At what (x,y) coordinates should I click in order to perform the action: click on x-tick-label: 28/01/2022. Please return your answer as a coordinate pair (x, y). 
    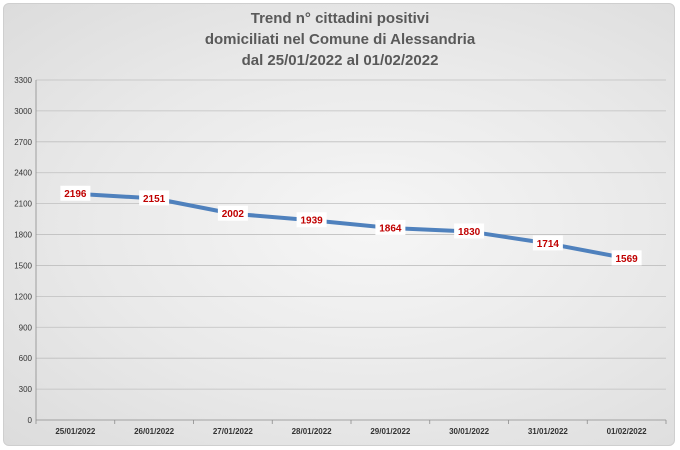
    Looking at the image, I should click on (312, 431).